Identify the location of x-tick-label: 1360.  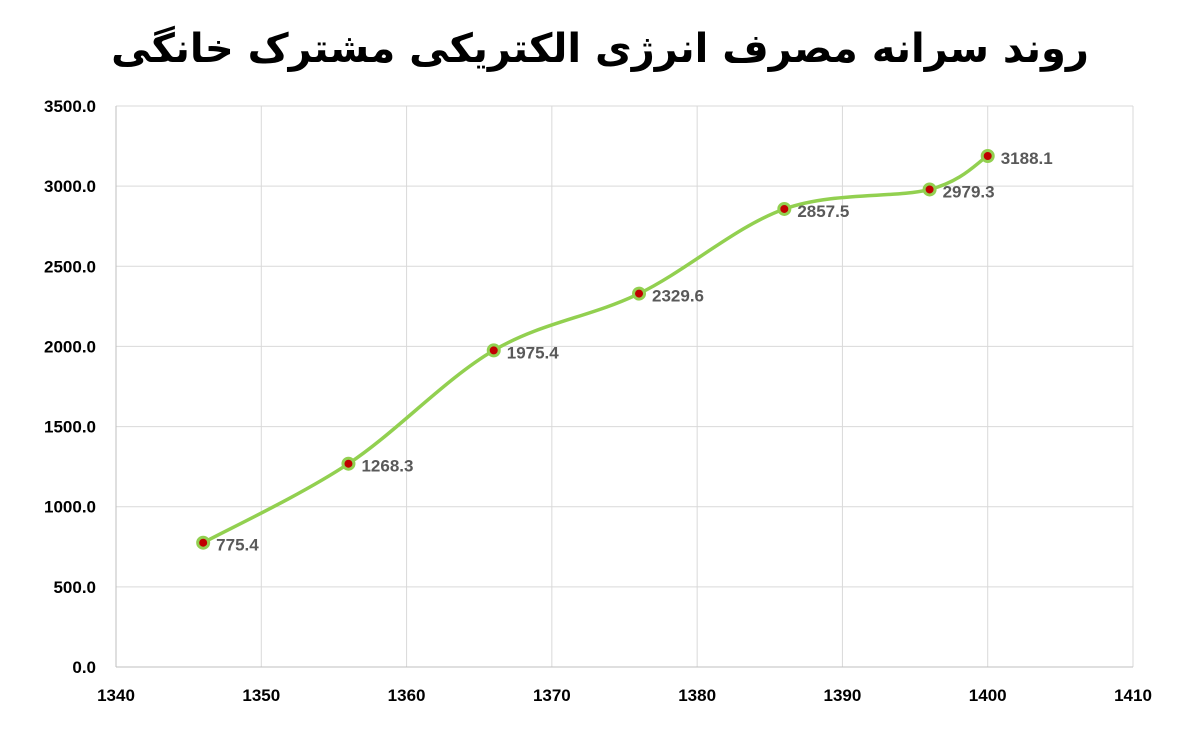
(407, 695).